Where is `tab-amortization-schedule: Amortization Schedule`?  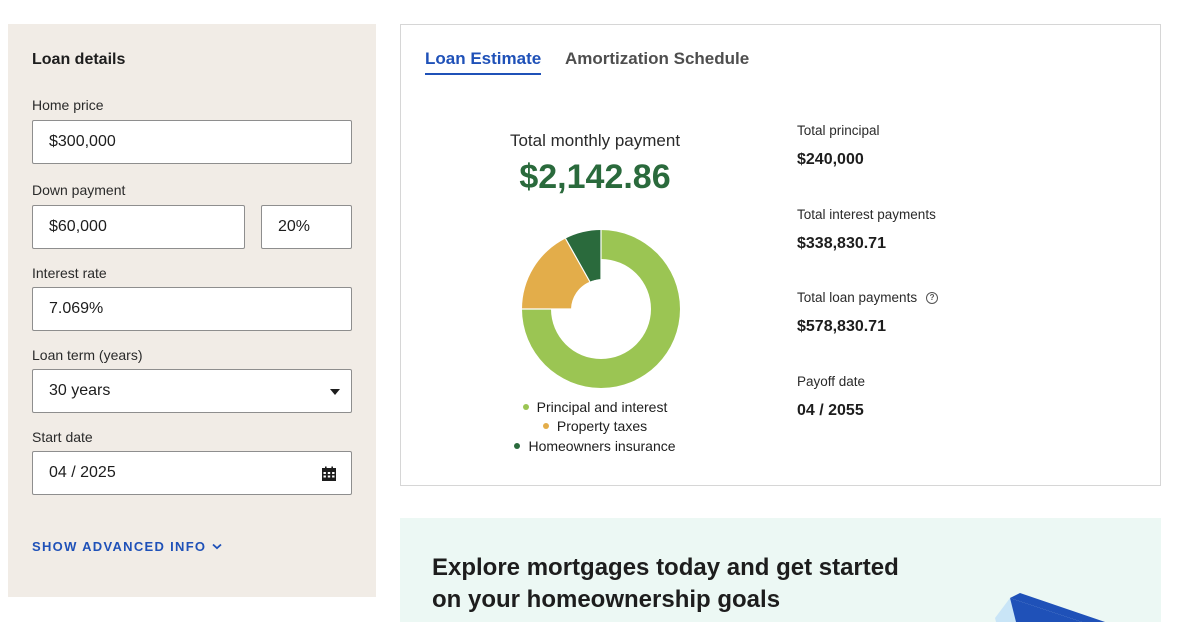 tab-amortization-schedule: Amortization Schedule is located at coordinates (657, 58).